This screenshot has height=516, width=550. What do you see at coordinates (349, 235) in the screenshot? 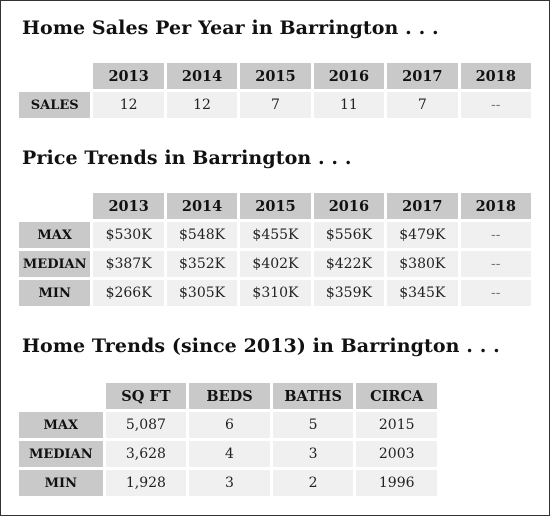
I see `price-value: $556K` at bounding box center [349, 235].